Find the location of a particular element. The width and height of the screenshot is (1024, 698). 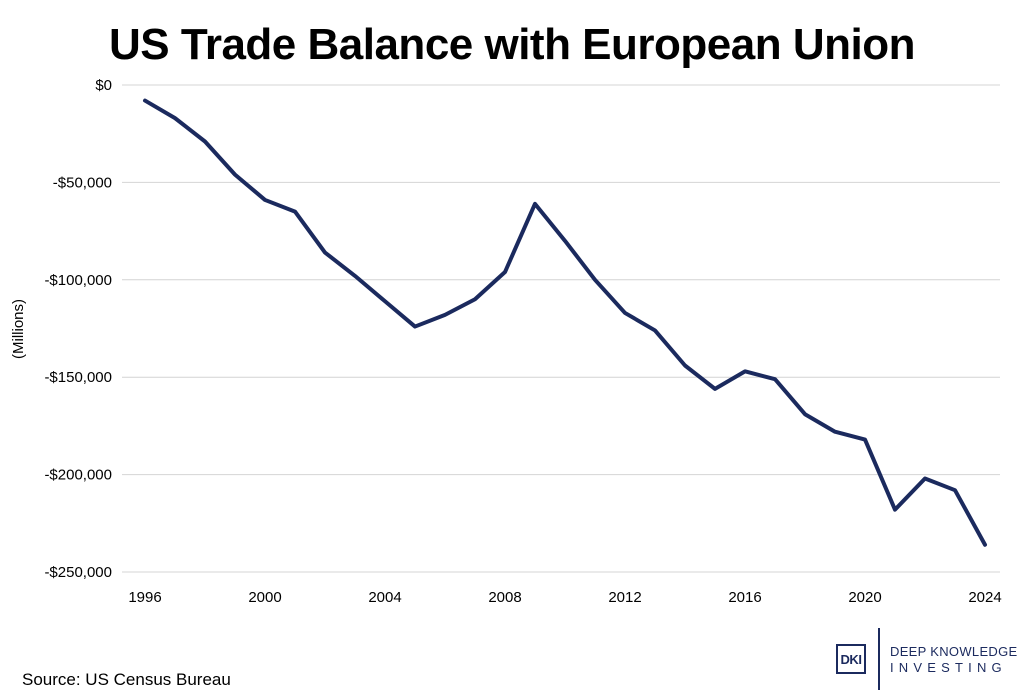

x-tick-label: 1996 is located at coordinates (144, 597).